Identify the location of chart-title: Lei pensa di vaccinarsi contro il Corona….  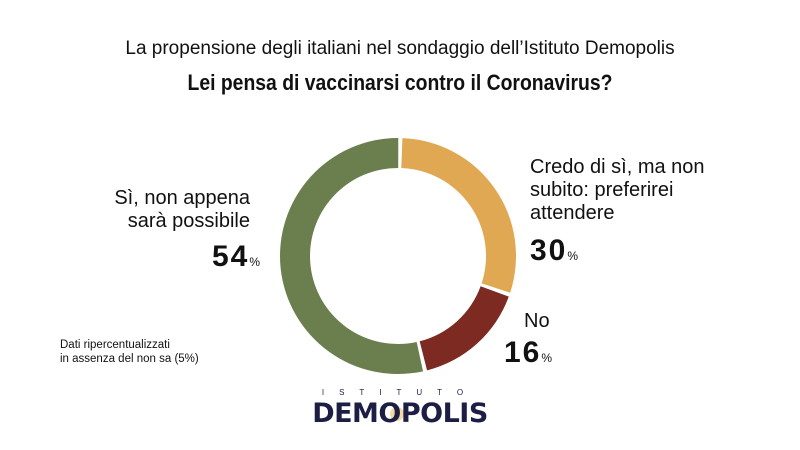
(400, 82).